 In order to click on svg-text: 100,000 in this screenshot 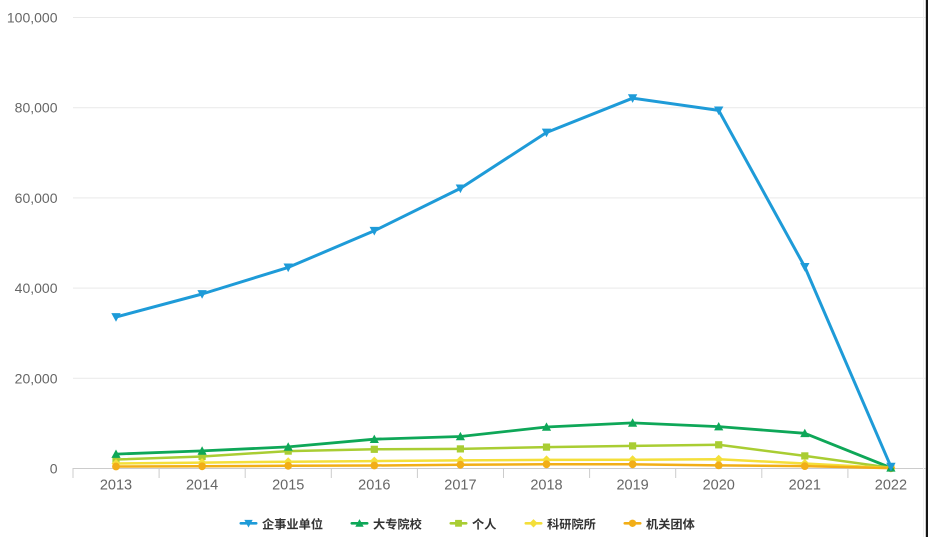, I will do `click(32, 18)`.